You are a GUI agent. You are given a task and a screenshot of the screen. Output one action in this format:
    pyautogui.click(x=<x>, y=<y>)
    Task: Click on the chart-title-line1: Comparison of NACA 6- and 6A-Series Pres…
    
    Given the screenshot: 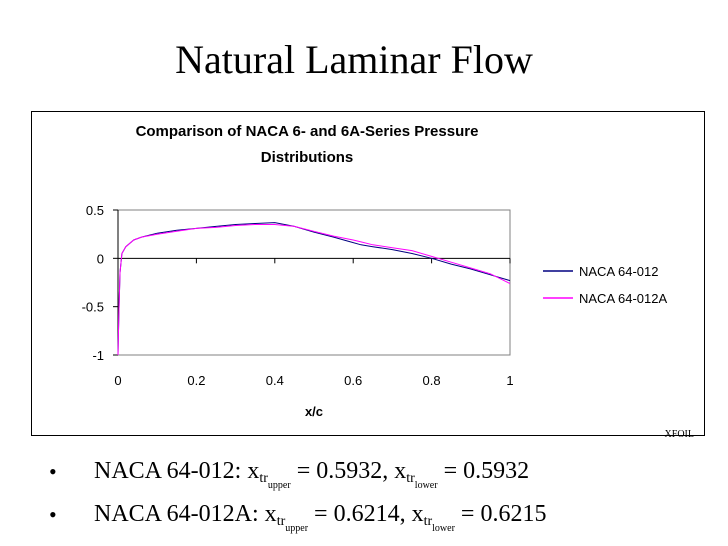 What is the action you would take?
    pyautogui.click(x=307, y=131)
    